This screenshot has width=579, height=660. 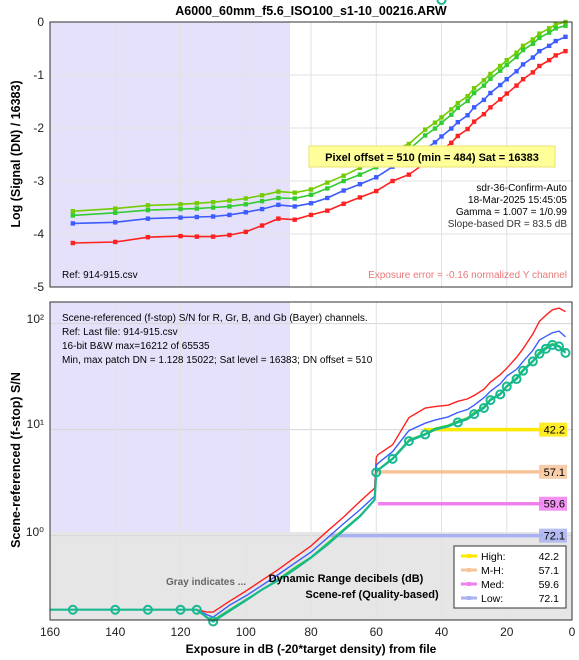 I want to click on bottom-ytick: 10¹, so click(x=35, y=424).